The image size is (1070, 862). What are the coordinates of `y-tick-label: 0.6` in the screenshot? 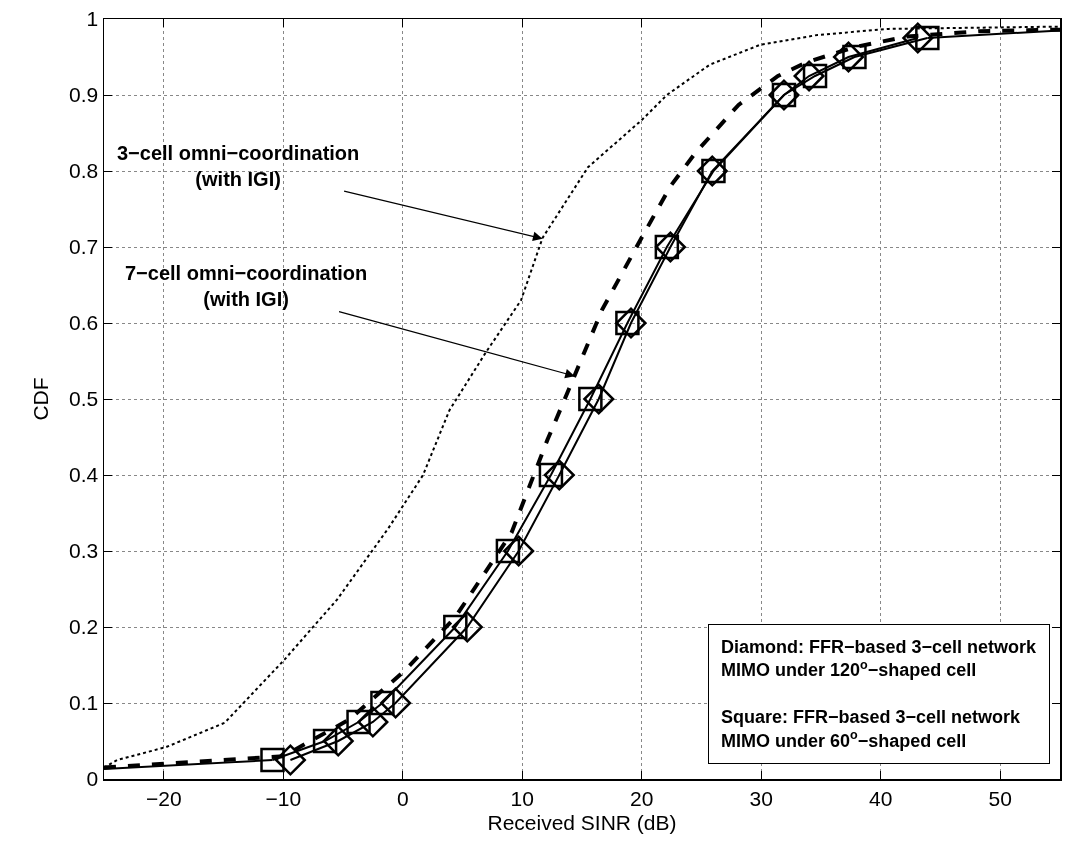 It's located at (84, 323).